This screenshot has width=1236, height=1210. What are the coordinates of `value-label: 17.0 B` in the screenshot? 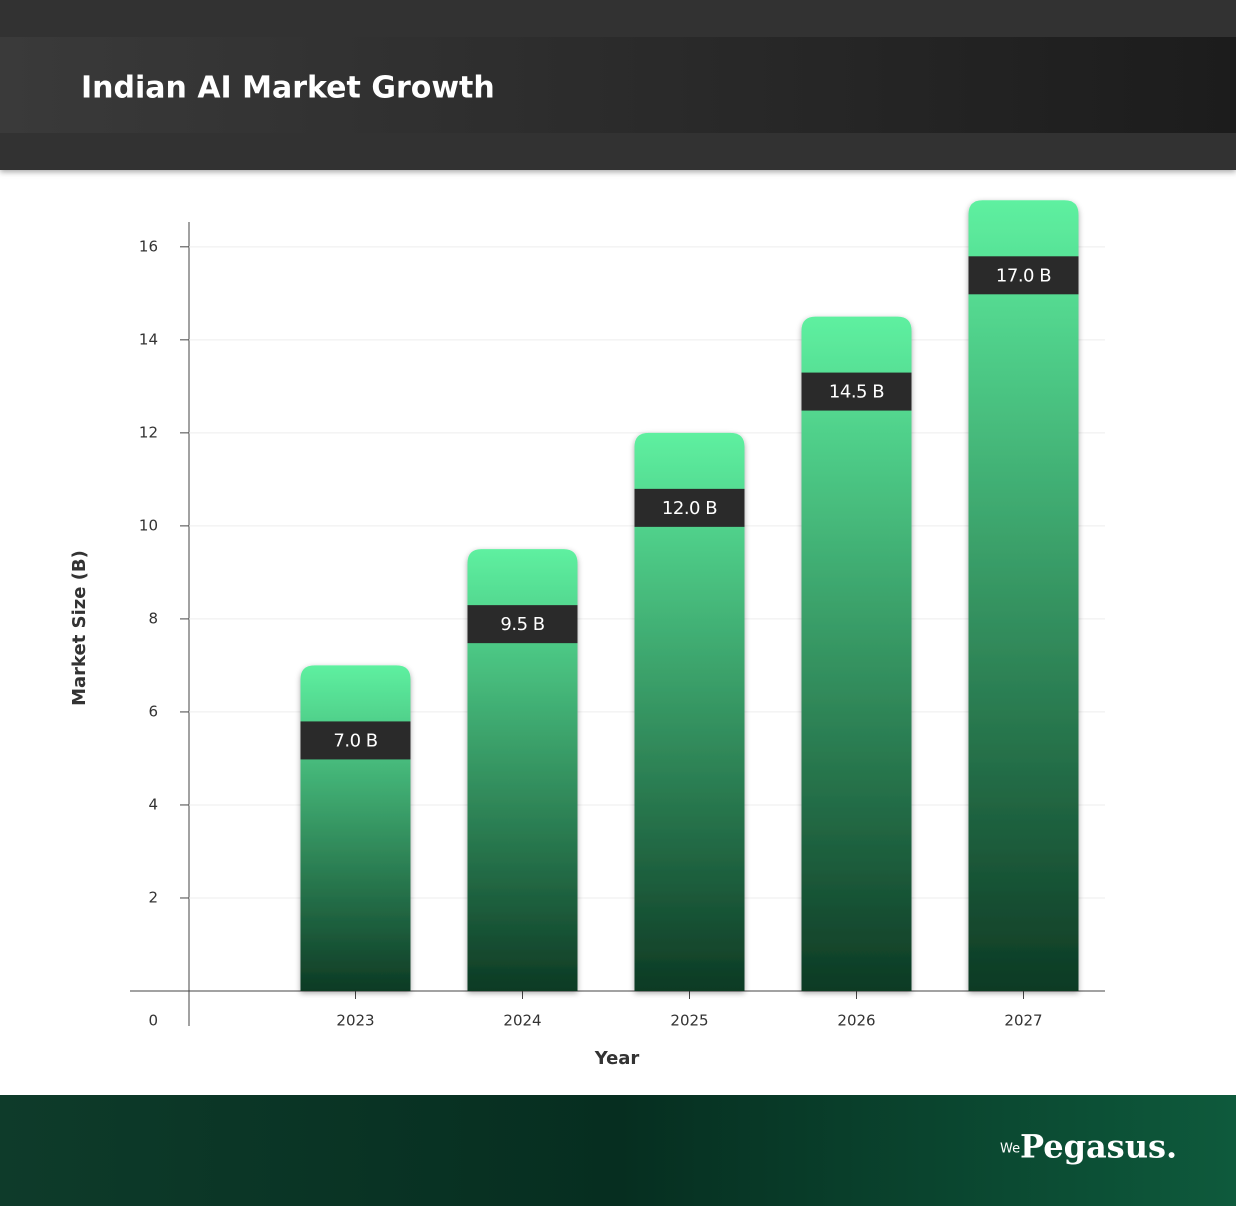 It's located at (1023, 275).